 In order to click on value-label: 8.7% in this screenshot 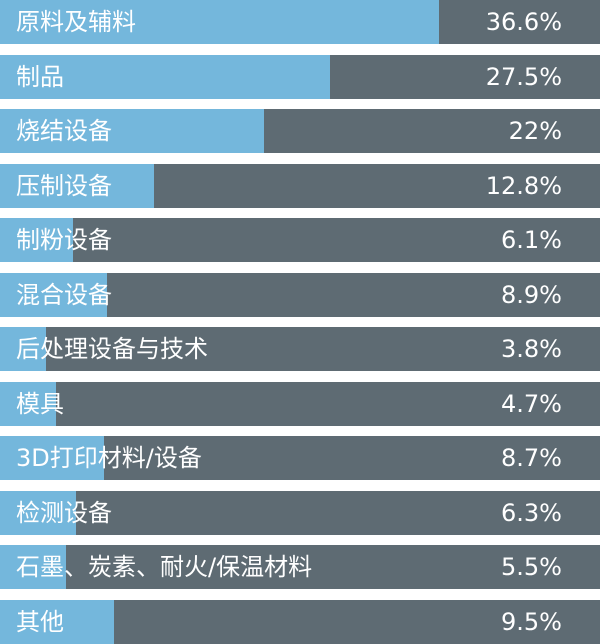, I will do `click(531, 458)`.